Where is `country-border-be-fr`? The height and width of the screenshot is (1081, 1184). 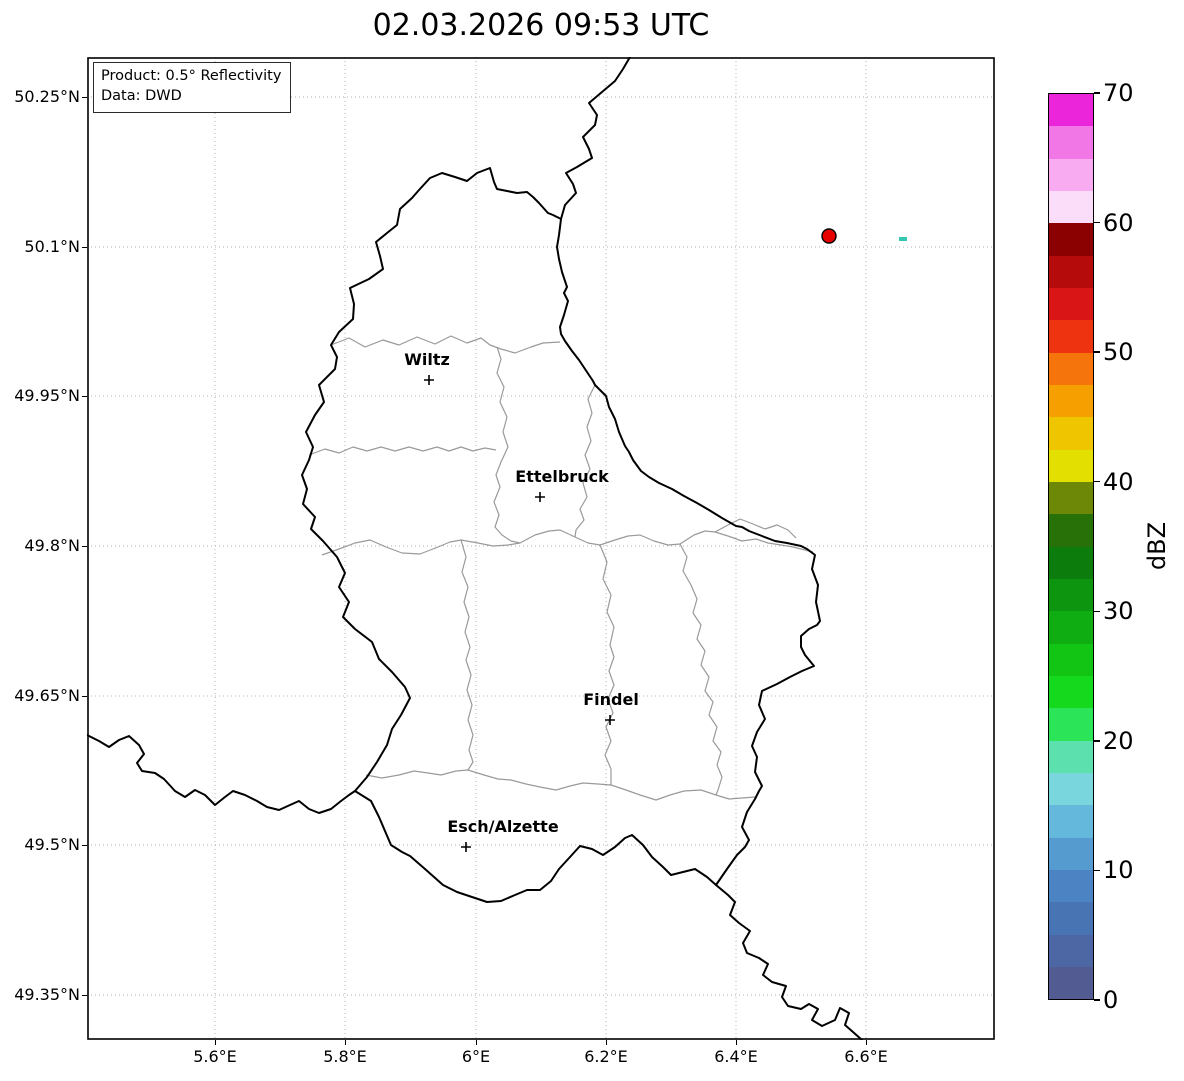 country-border-be-fr is located at coordinates (221, 774).